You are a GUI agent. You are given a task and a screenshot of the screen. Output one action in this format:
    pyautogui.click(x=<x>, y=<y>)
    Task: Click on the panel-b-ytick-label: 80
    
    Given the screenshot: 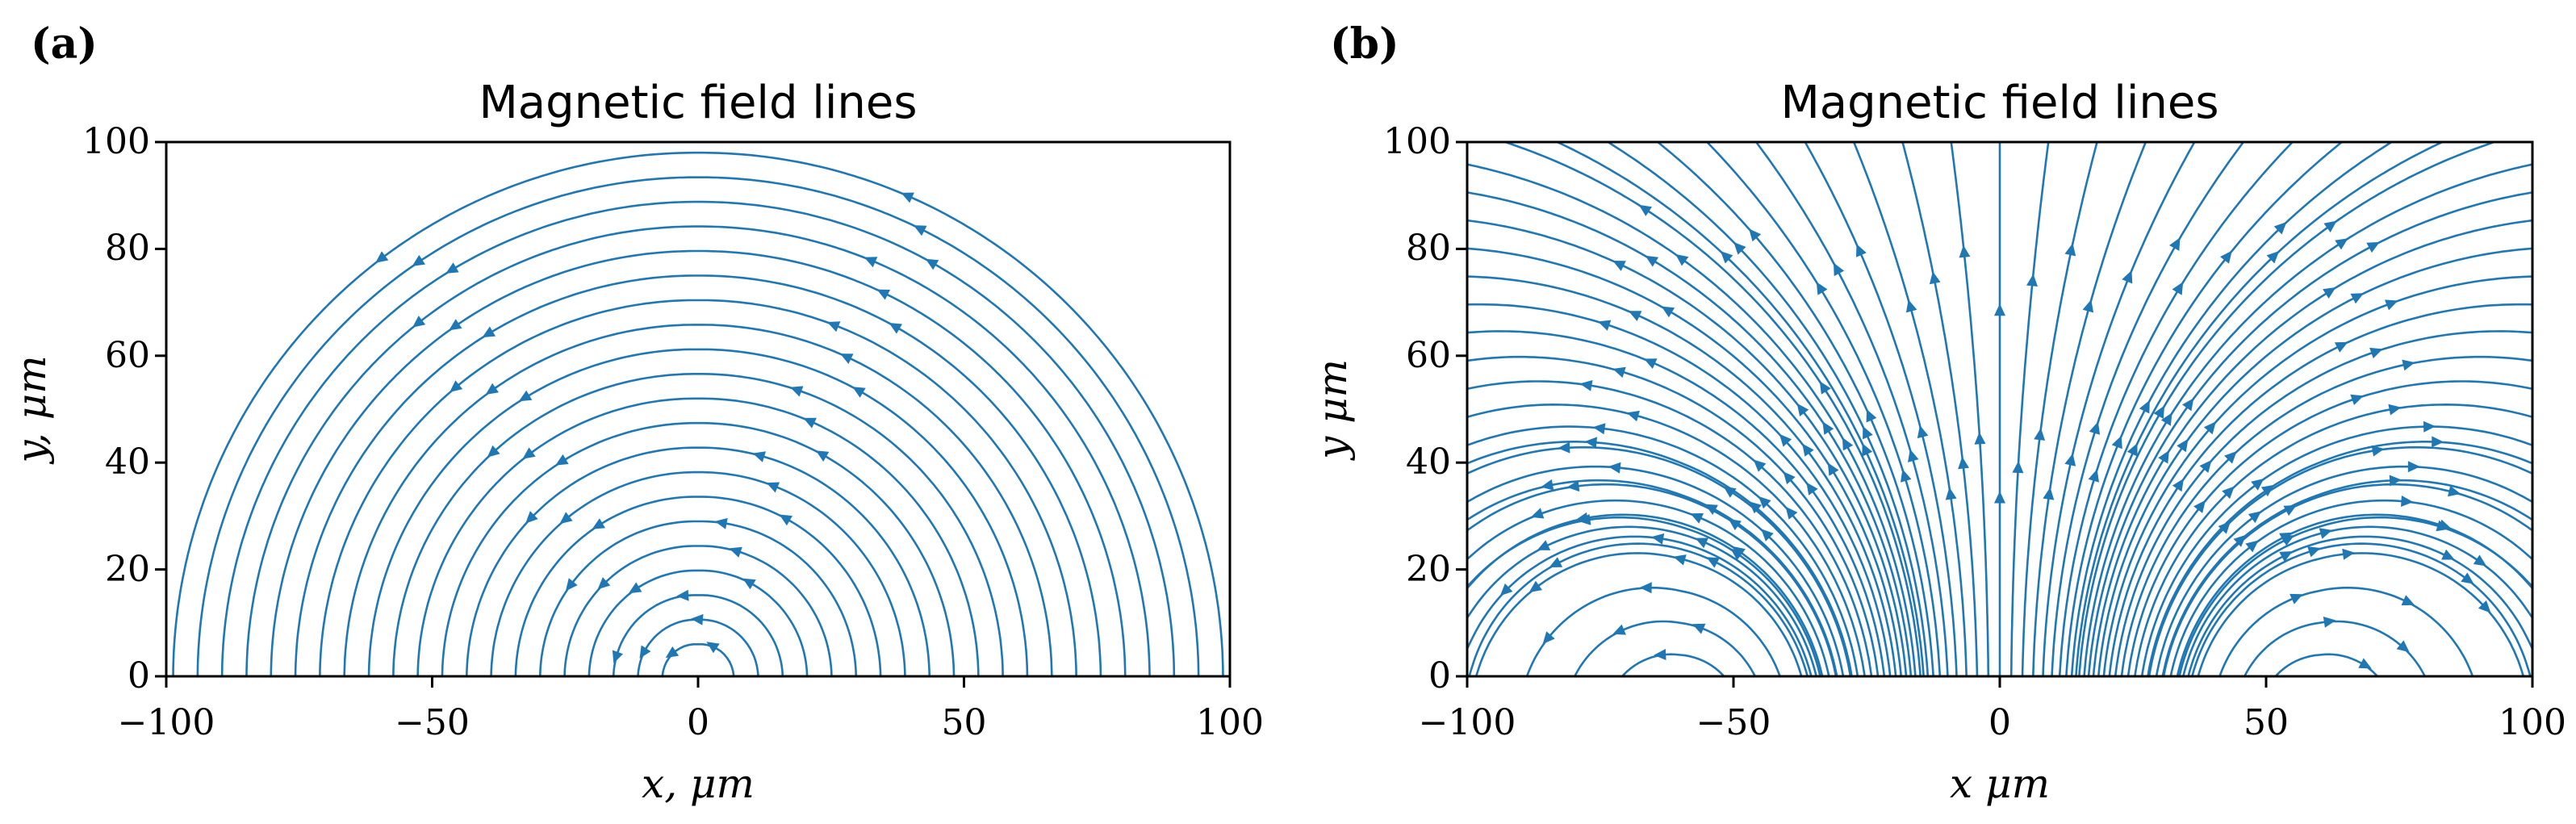 What is the action you would take?
    pyautogui.click(x=1428, y=249)
    